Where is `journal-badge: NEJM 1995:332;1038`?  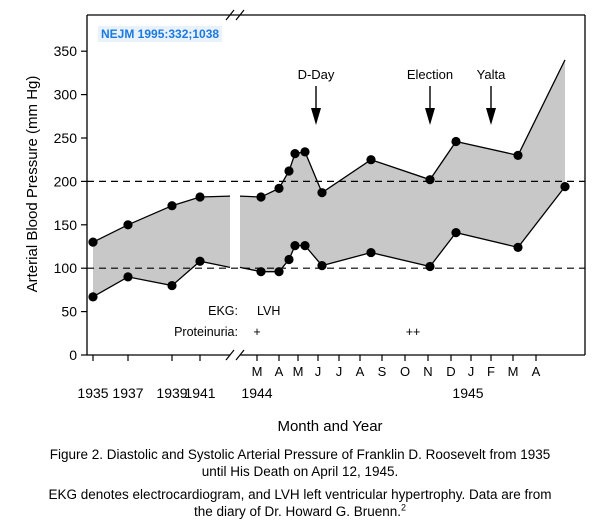
journal-badge: NEJM 1995:332;1038 is located at coordinates (160, 34).